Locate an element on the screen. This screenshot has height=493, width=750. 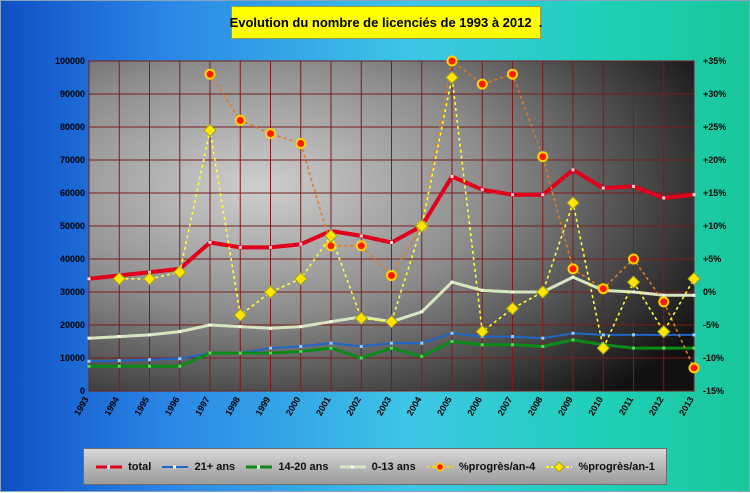
legend-swatch-total is located at coordinates (109, 466).